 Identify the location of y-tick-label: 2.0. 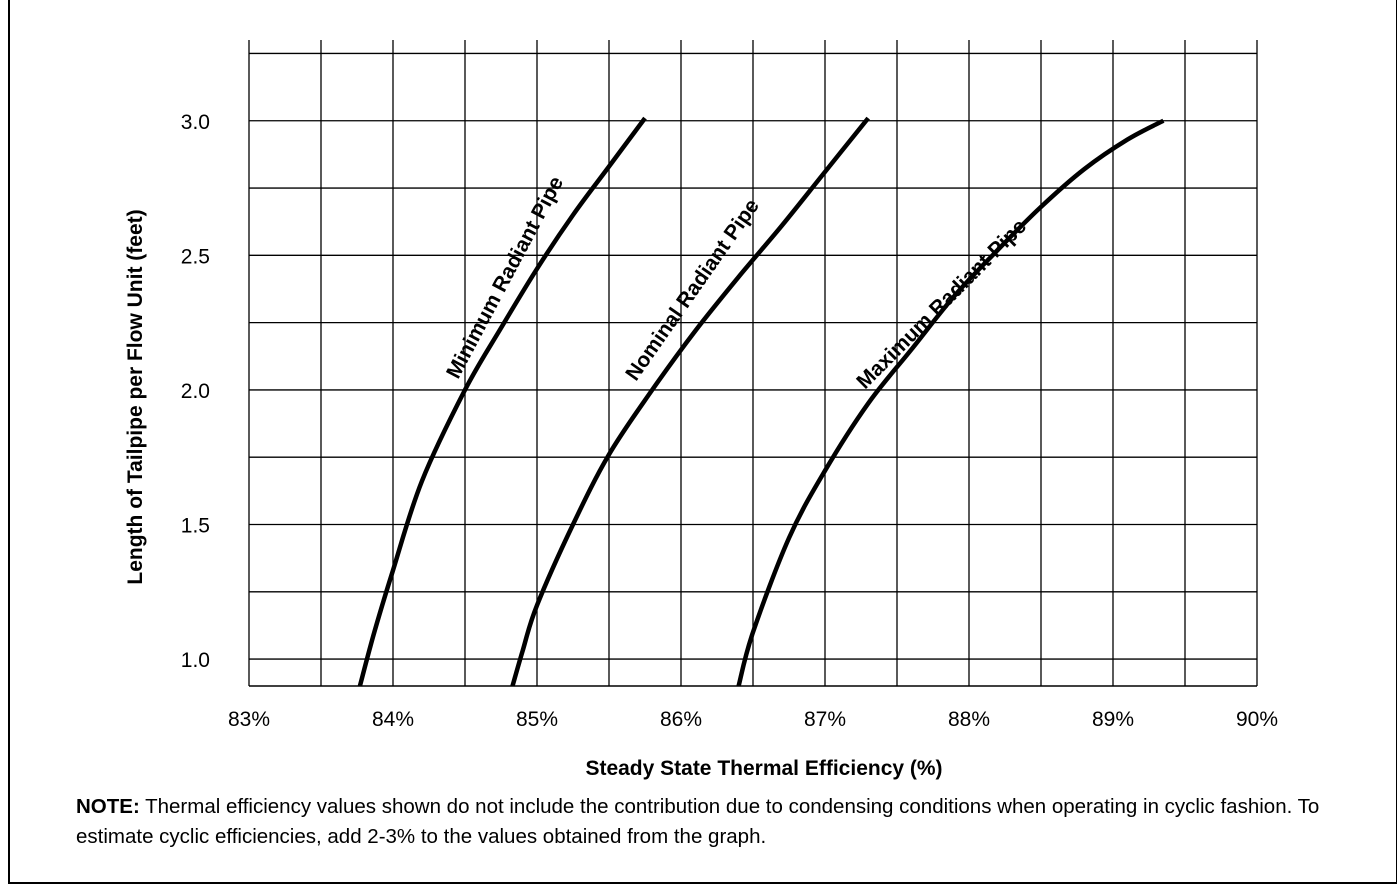
(195, 391).